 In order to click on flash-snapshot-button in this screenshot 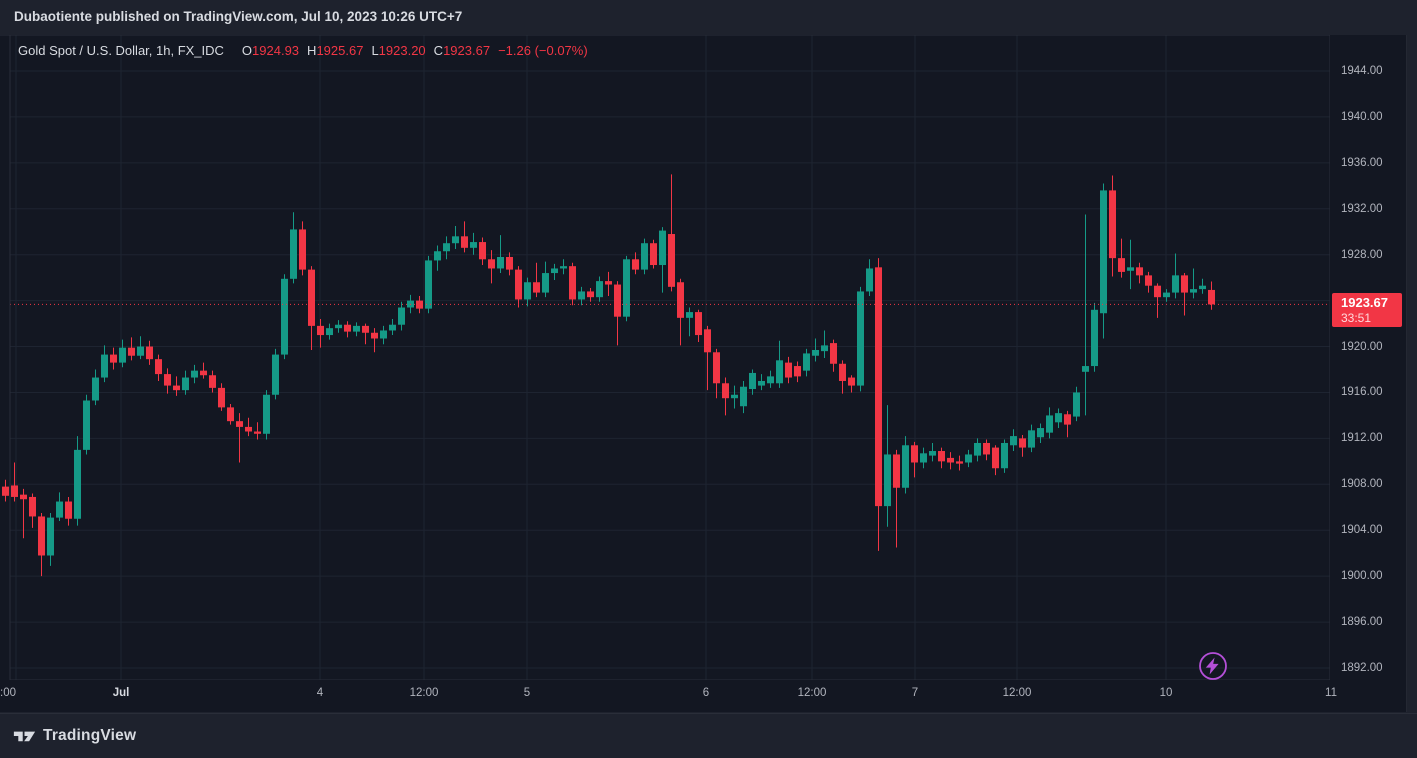, I will do `click(1213, 666)`.